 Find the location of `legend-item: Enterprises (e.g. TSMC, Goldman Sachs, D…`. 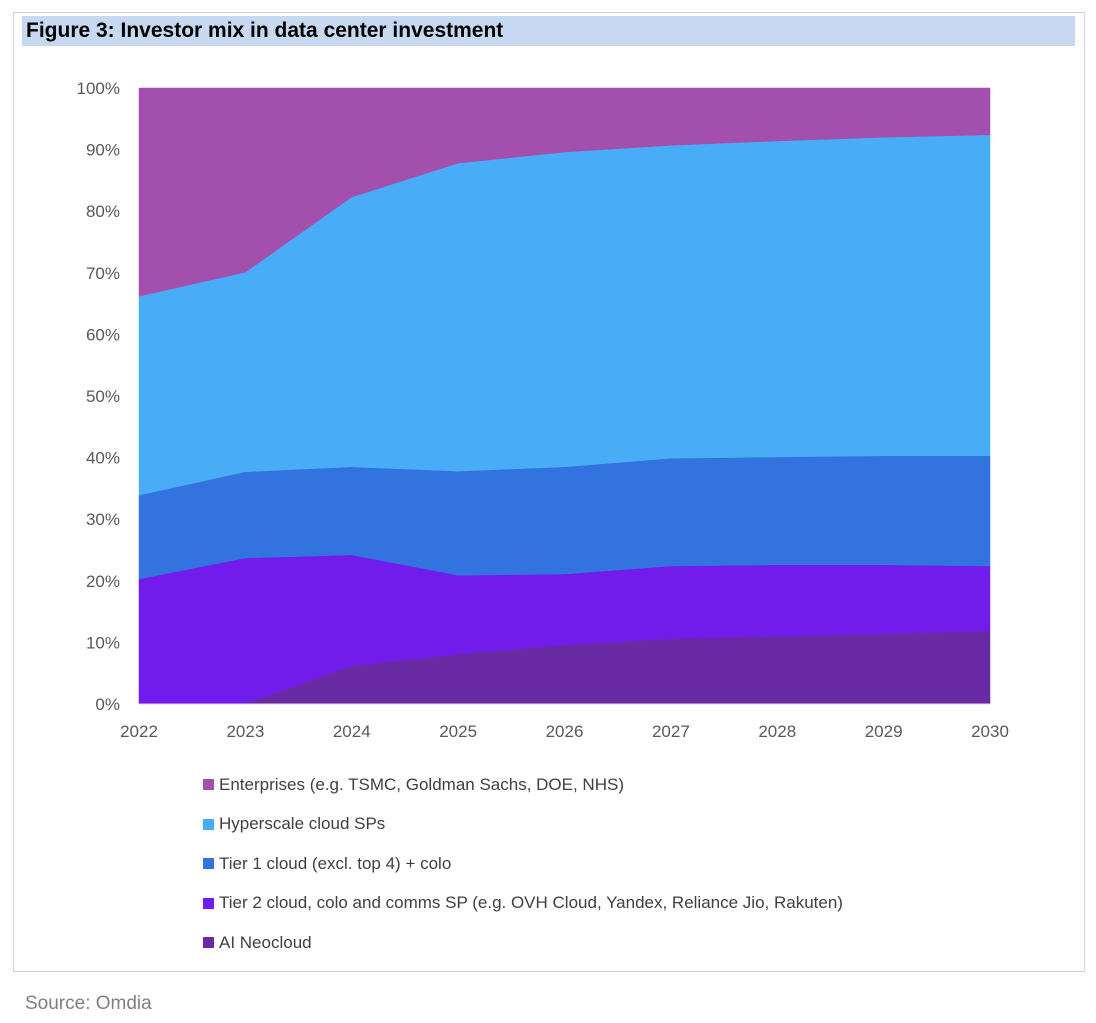

legend-item: Enterprises (e.g. TSMC, Goldman Sachs, D… is located at coordinates (523, 785).